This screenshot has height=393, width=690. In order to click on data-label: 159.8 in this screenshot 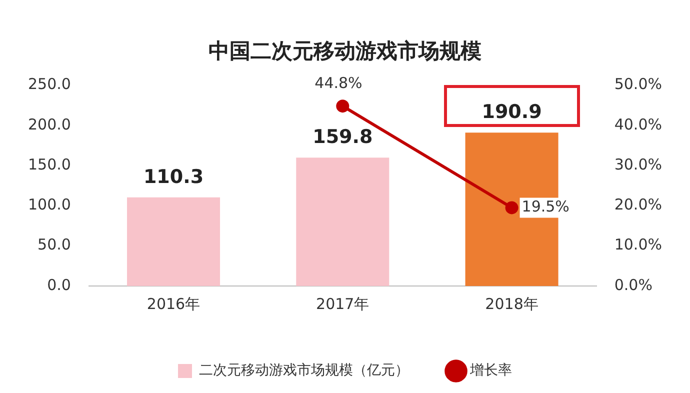, I will do `click(342, 137)`.